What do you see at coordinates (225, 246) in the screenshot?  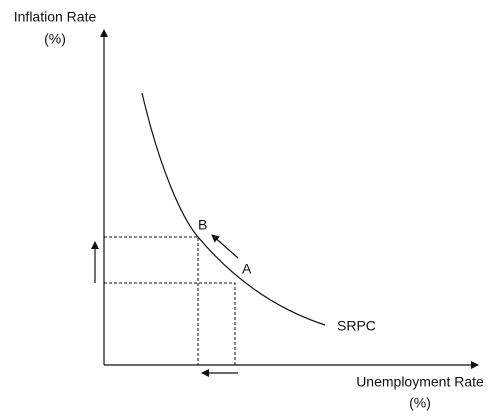 I see `movement-arrow` at bounding box center [225, 246].